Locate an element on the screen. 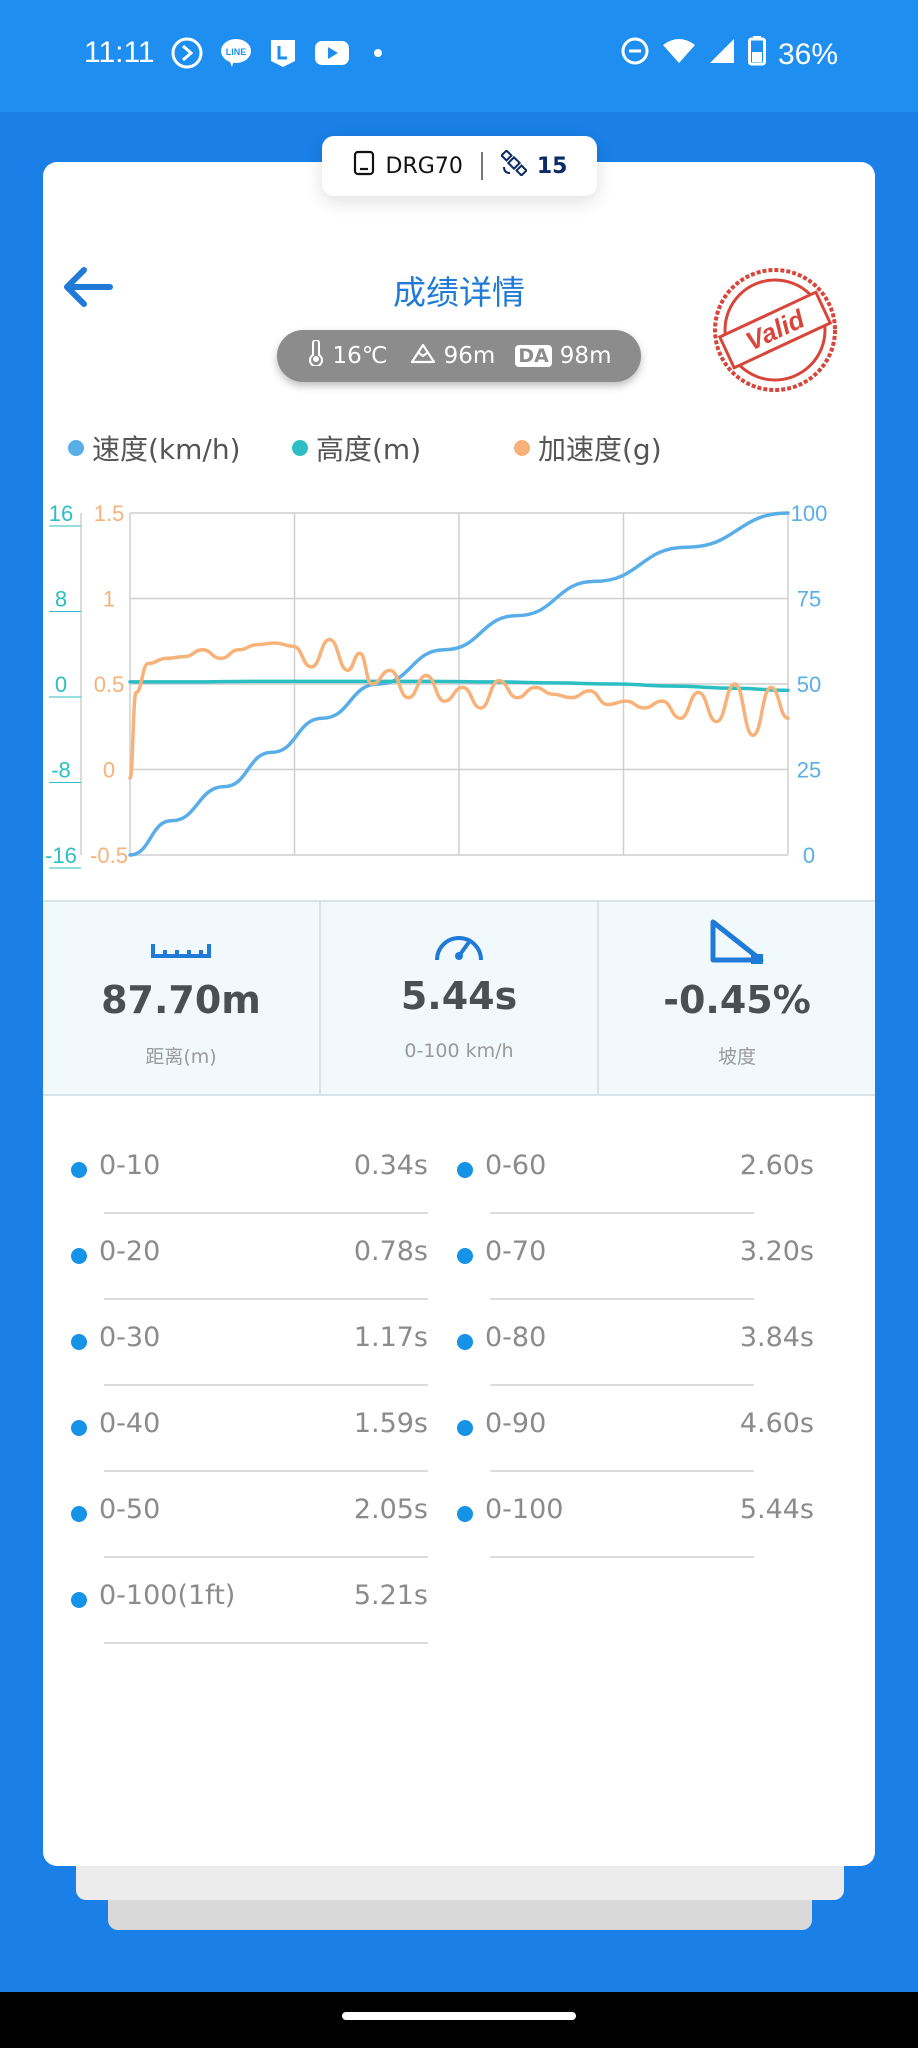  chart-legend: 速度(km/h) 高度(m) 加速度(g) is located at coordinates (365, 448).